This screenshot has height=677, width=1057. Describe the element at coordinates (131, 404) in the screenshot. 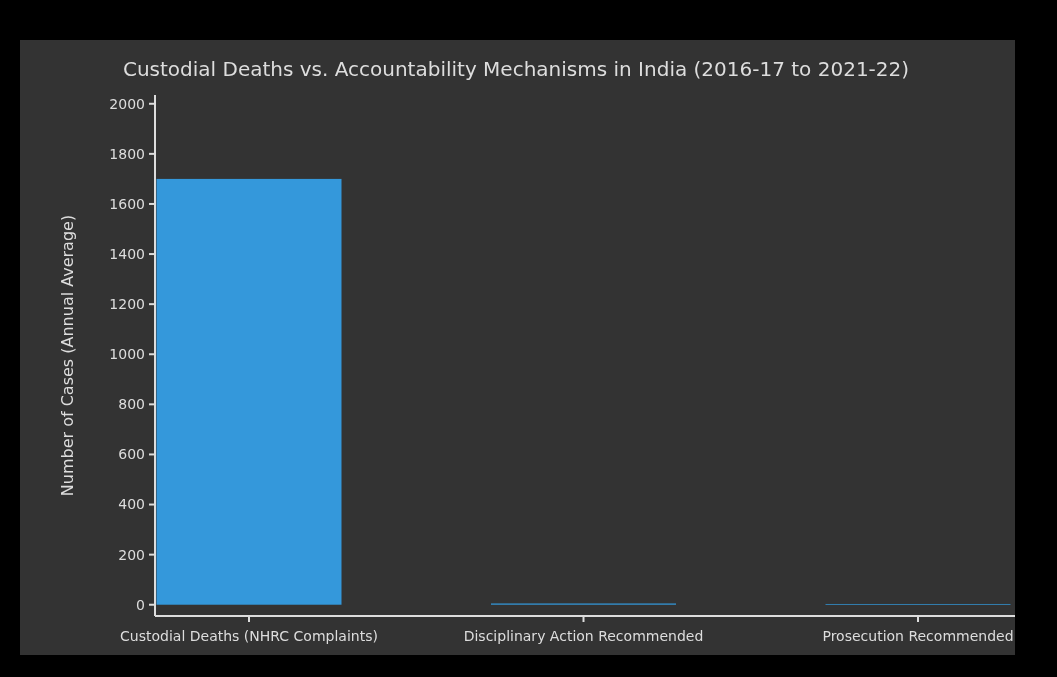

I see `y-tick-label: 800` at that location.